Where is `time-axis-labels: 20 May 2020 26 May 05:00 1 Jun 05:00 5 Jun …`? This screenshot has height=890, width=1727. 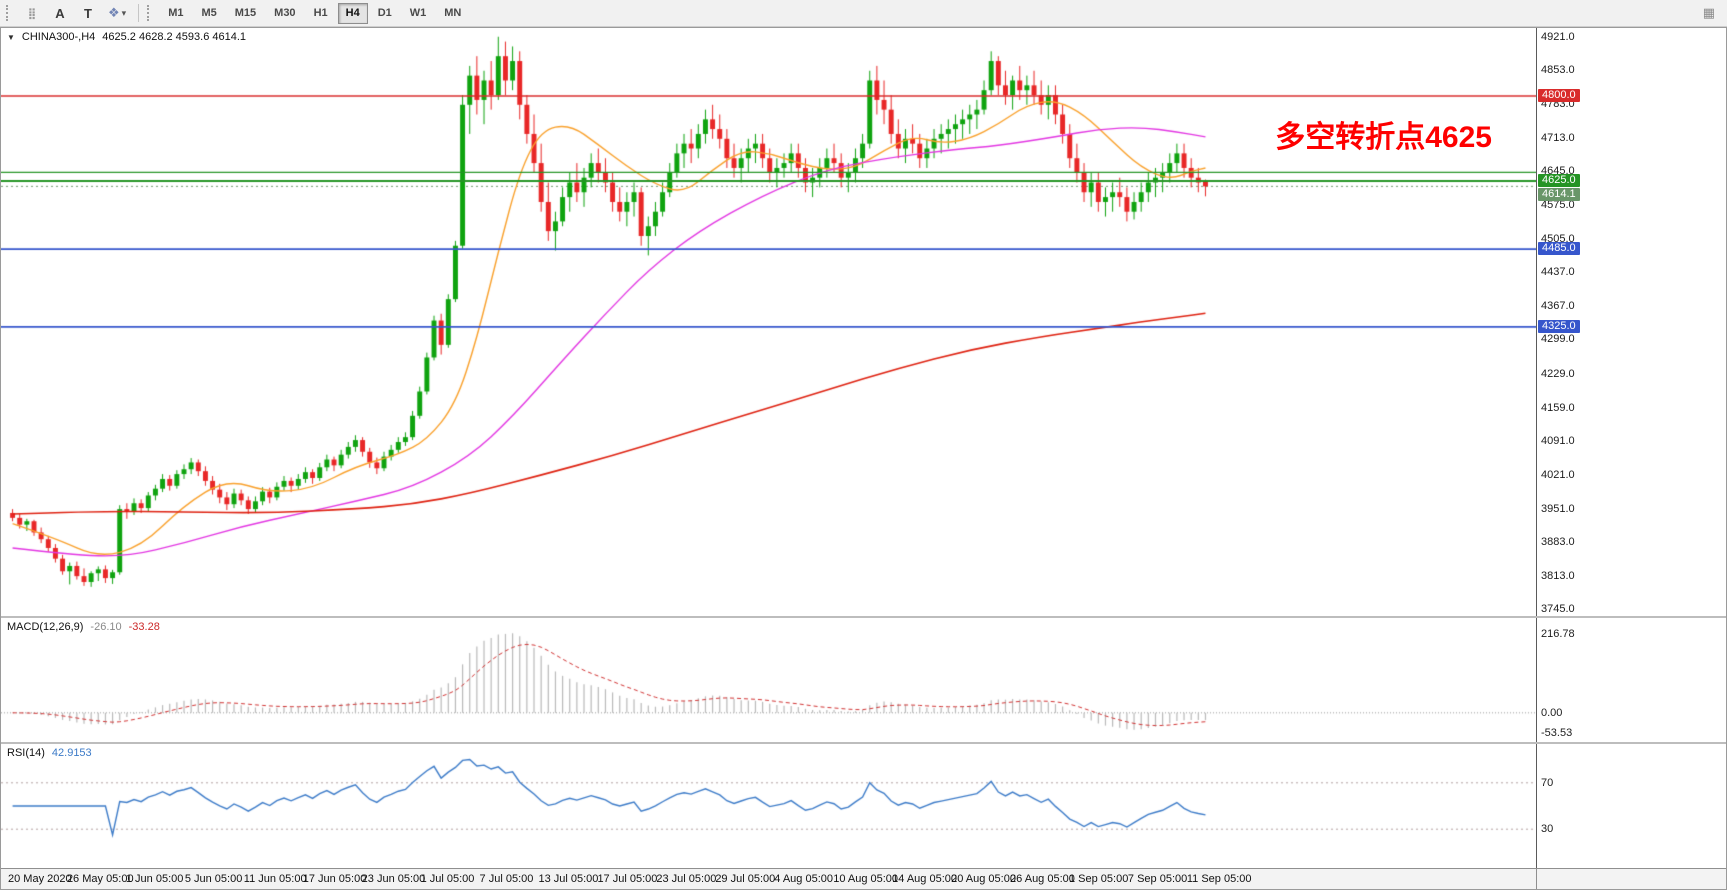 time-axis-labels: 20 May 2020 26 May 05:00 1 Jun 05:00 5 Jun … is located at coordinates (769, 879).